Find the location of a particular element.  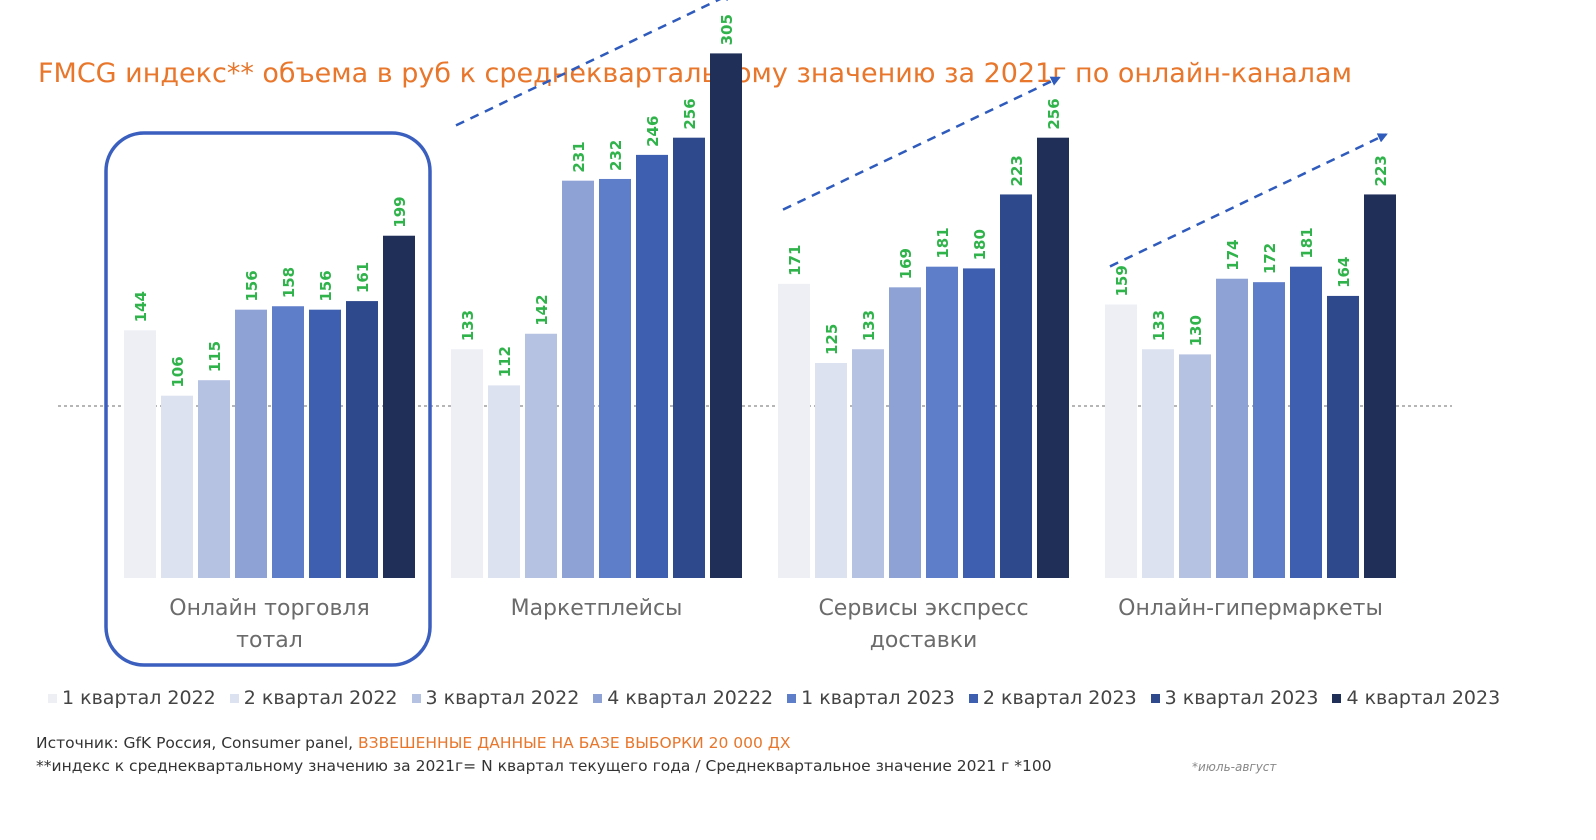

value-label: 231 is located at coordinates (579, 156).